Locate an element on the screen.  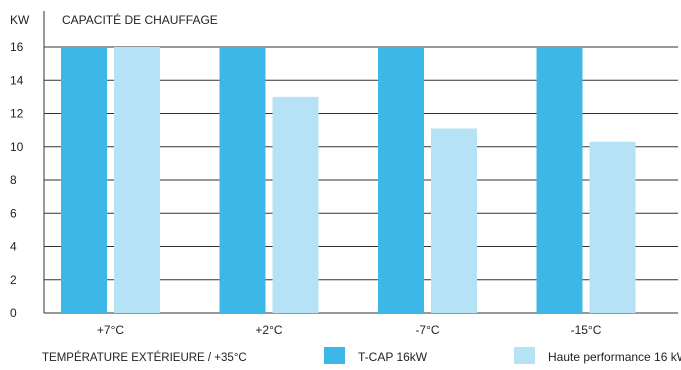
legend: T-CAP 16kW Haute performance 16 kW is located at coordinates (502, 355).